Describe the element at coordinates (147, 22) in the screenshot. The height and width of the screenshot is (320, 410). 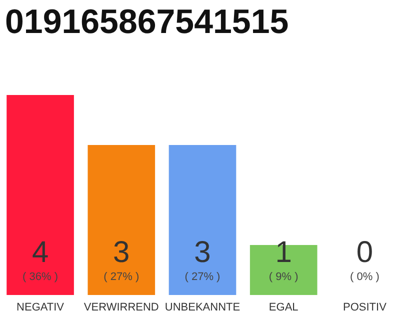
I see `chart-title: 019165867541515` at that location.